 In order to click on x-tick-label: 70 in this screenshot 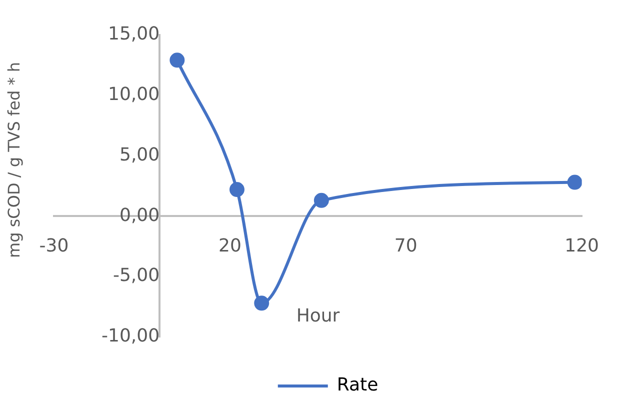, I will do `click(406, 246)`.